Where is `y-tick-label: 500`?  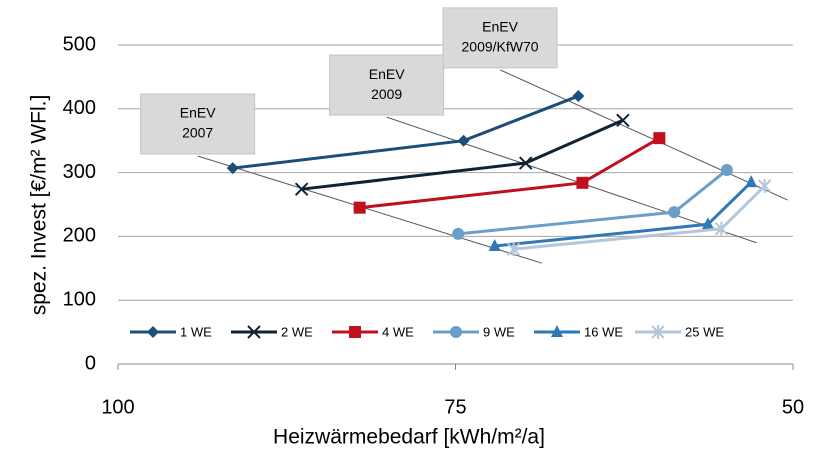 y-tick-label: 500 is located at coordinates (79, 44).